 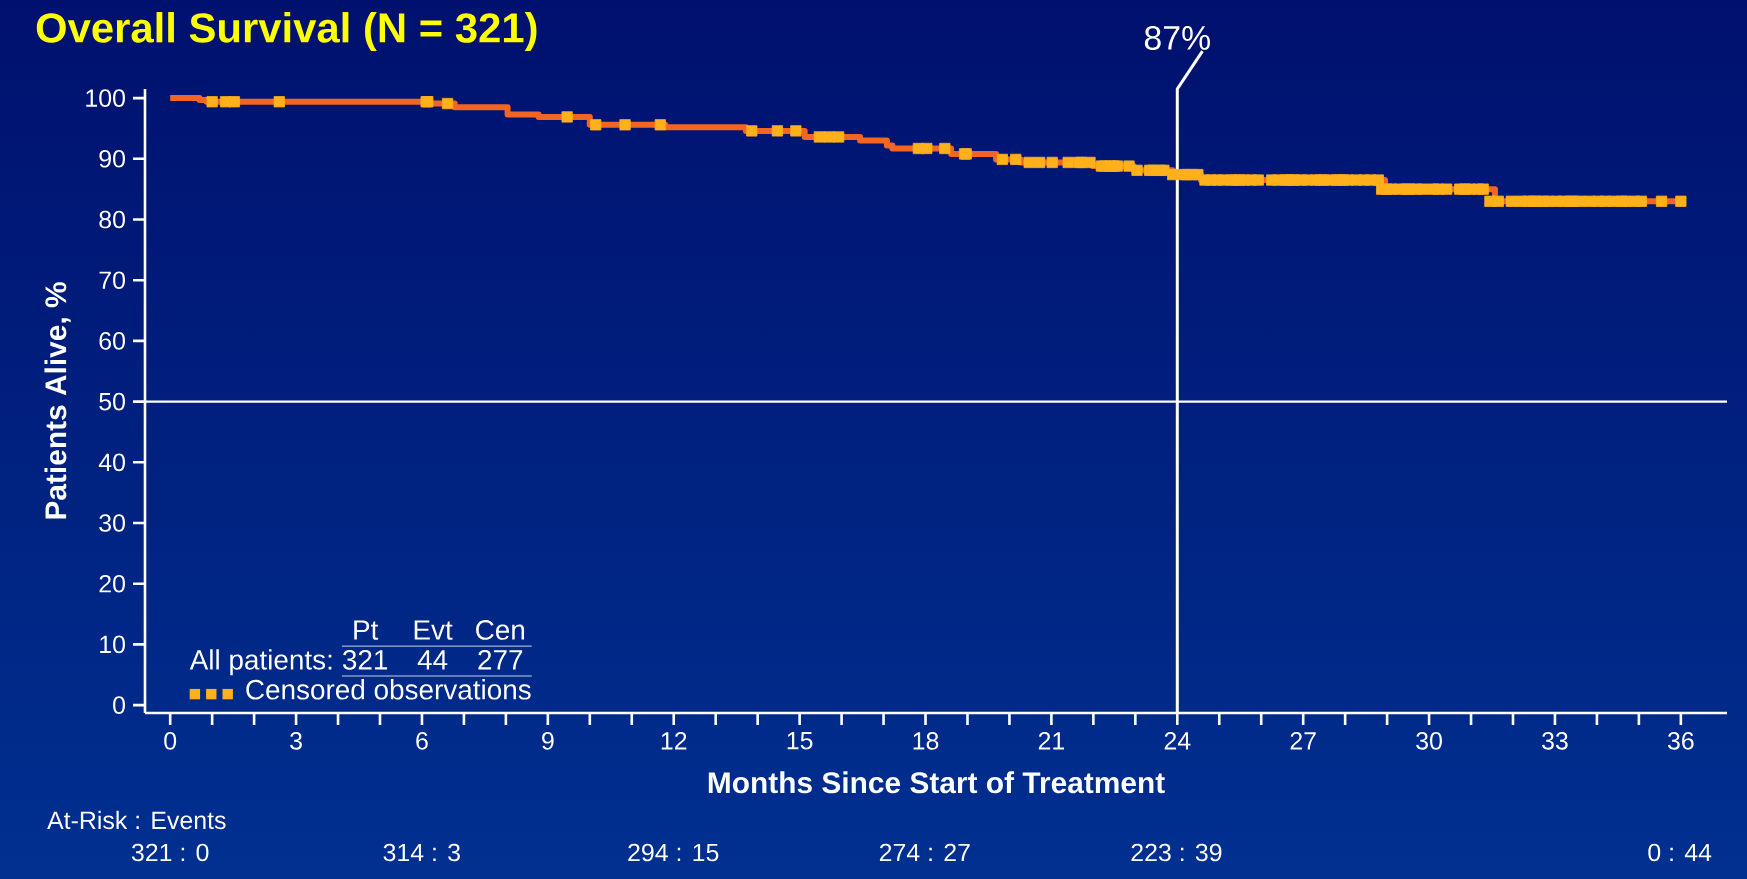 What do you see at coordinates (1555, 741) in the screenshot?
I see `x-tick-label: 33` at bounding box center [1555, 741].